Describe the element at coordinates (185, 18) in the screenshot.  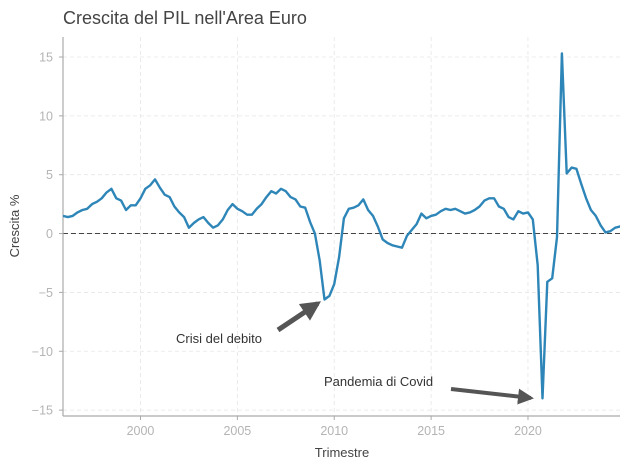
I see `chart-title: Crescita del PIL nell'Area Euro` at that location.